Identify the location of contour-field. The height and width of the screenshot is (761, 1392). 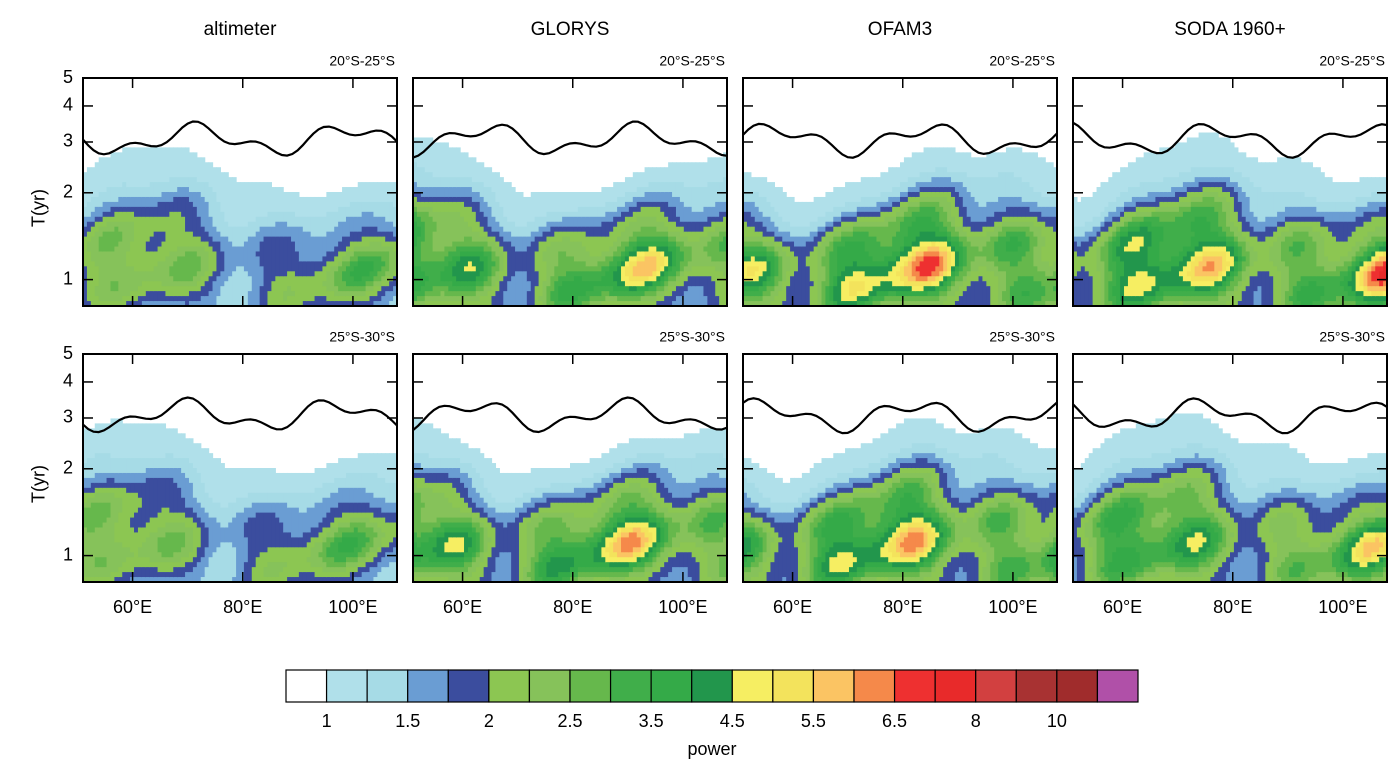
(240, 489).